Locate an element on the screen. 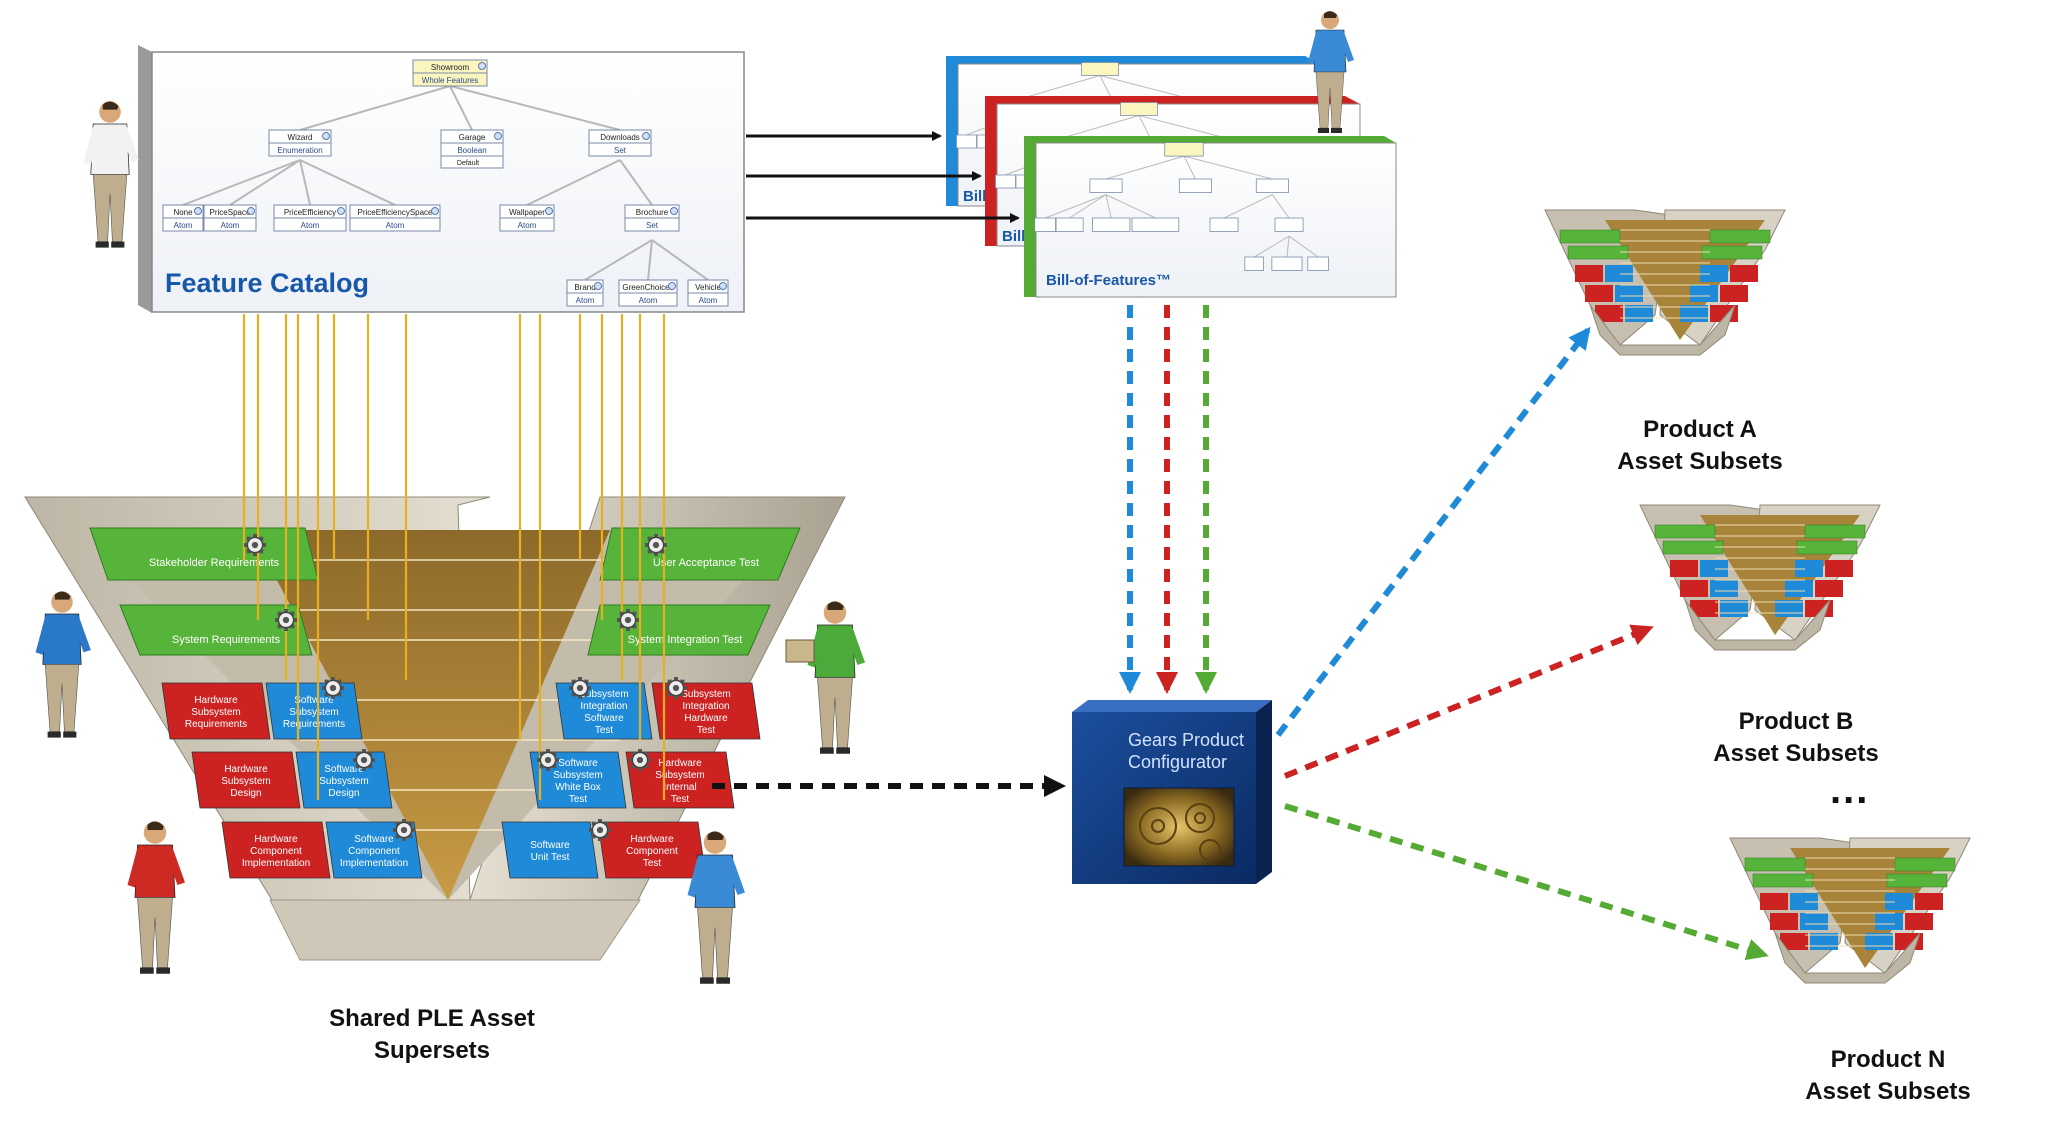 Image resolution: width=2063 pixels, height=1124 pixels. vmodel-right-hw-block-2-line-2: Test is located at coordinates (652, 863).